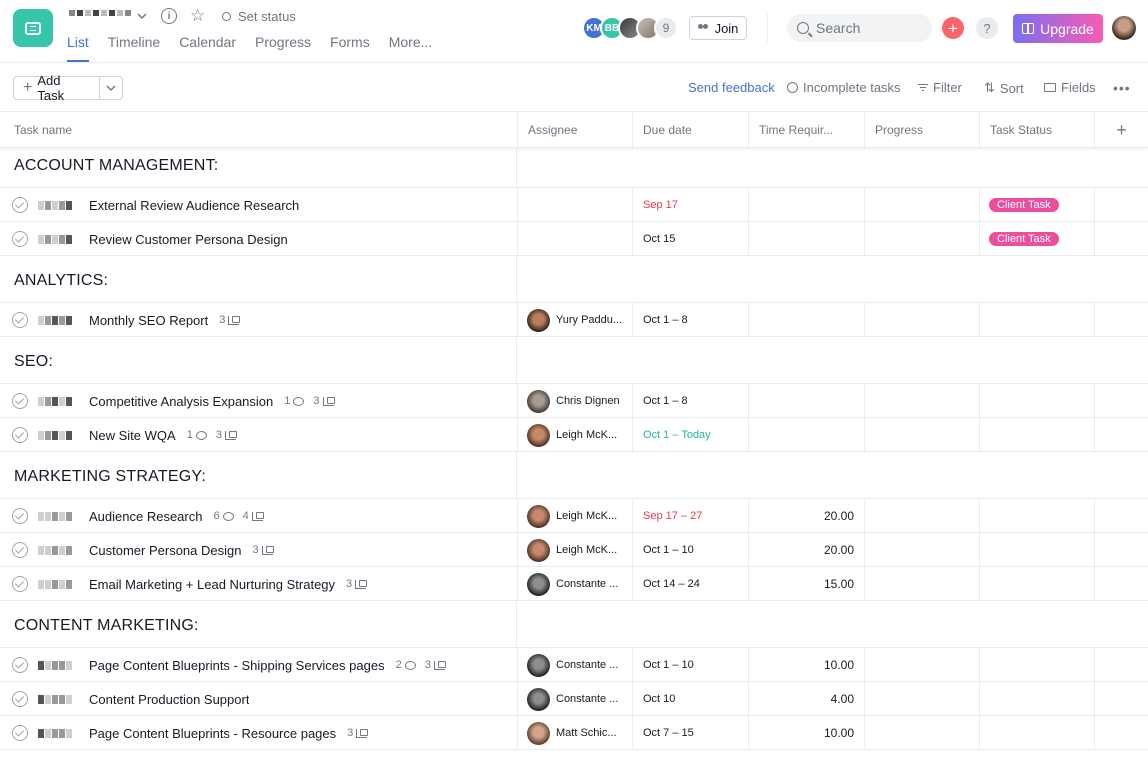  Describe the element at coordinates (844, 87) in the screenshot. I see `incomplete-tasks-button: Incomplete tasks` at that location.